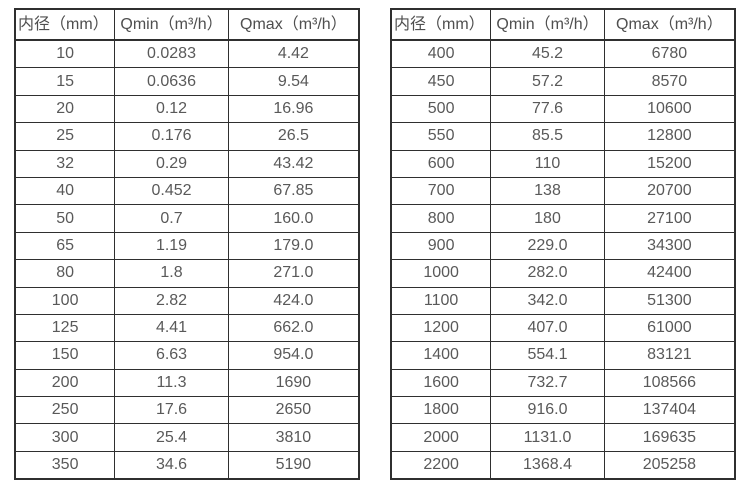 The image size is (750, 483). I want to click on table-cell: 1100, so click(441, 300).